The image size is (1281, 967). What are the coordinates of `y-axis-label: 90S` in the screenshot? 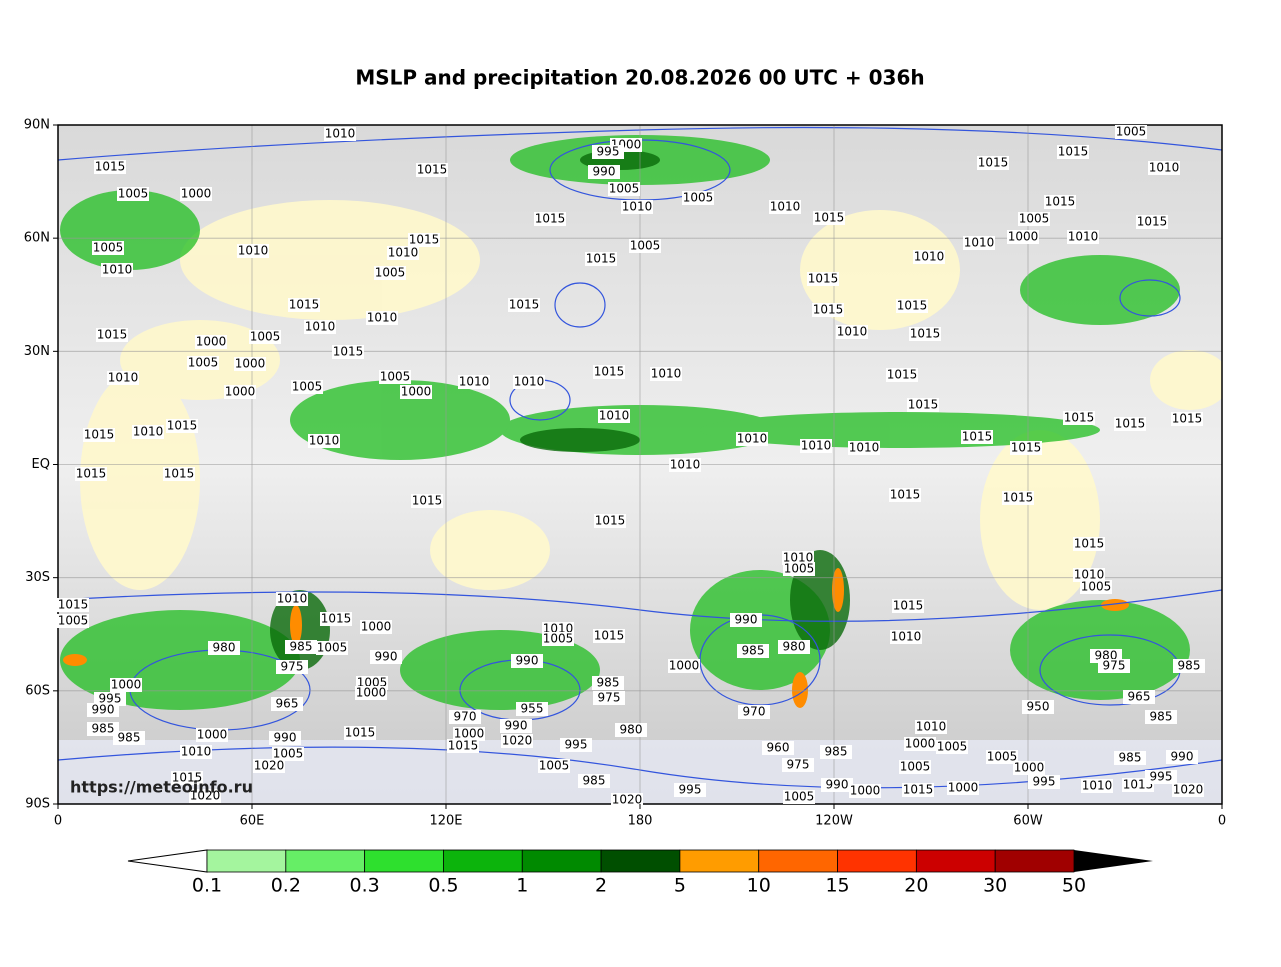 It's located at (37, 804).